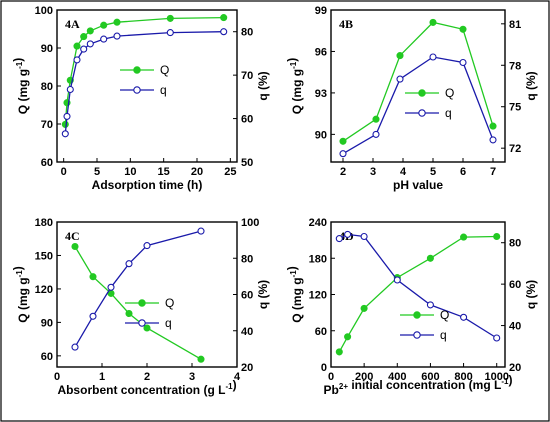 This screenshot has width=550, height=422. What do you see at coordinates (463, 172) in the screenshot?
I see `x-tick-label: 6` at bounding box center [463, 172].